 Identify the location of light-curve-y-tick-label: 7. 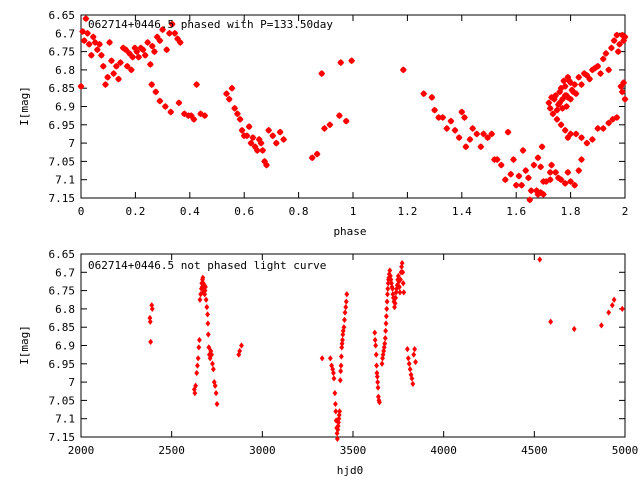
(71, 382).